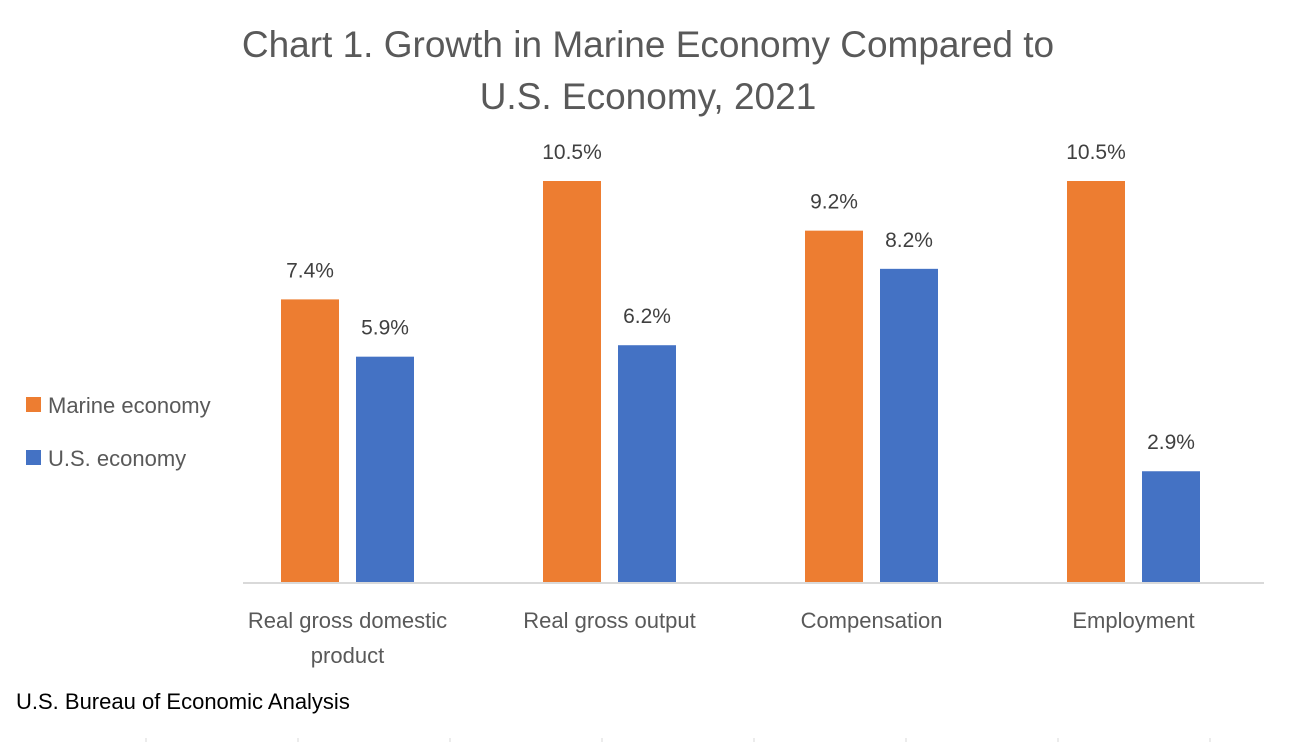 Image resolution: width=1296 pixels, height=742 pixels. What do you see at coordinates (117, 458) in the screenshot?
I see `legend-label-2: U.S. economy` at bounding box center [117, 458].